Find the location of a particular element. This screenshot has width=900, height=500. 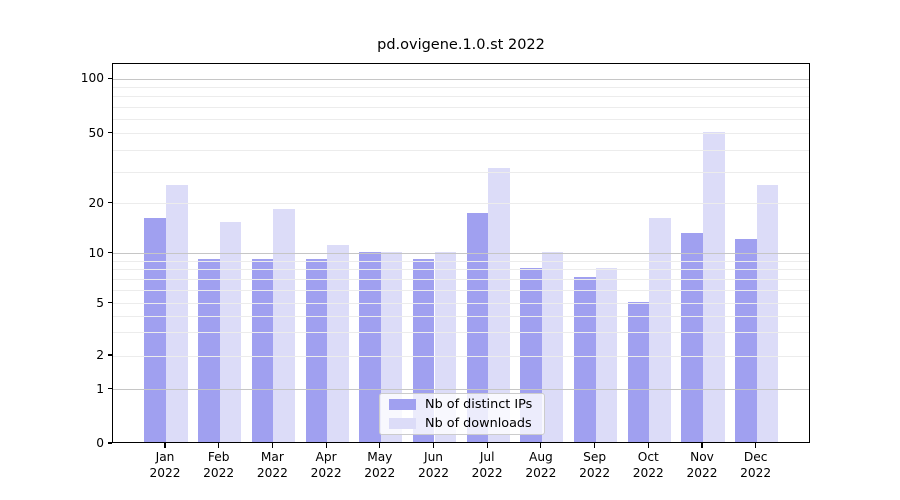

y-tick-label-5: 5 is located at coordinates (100, 302).